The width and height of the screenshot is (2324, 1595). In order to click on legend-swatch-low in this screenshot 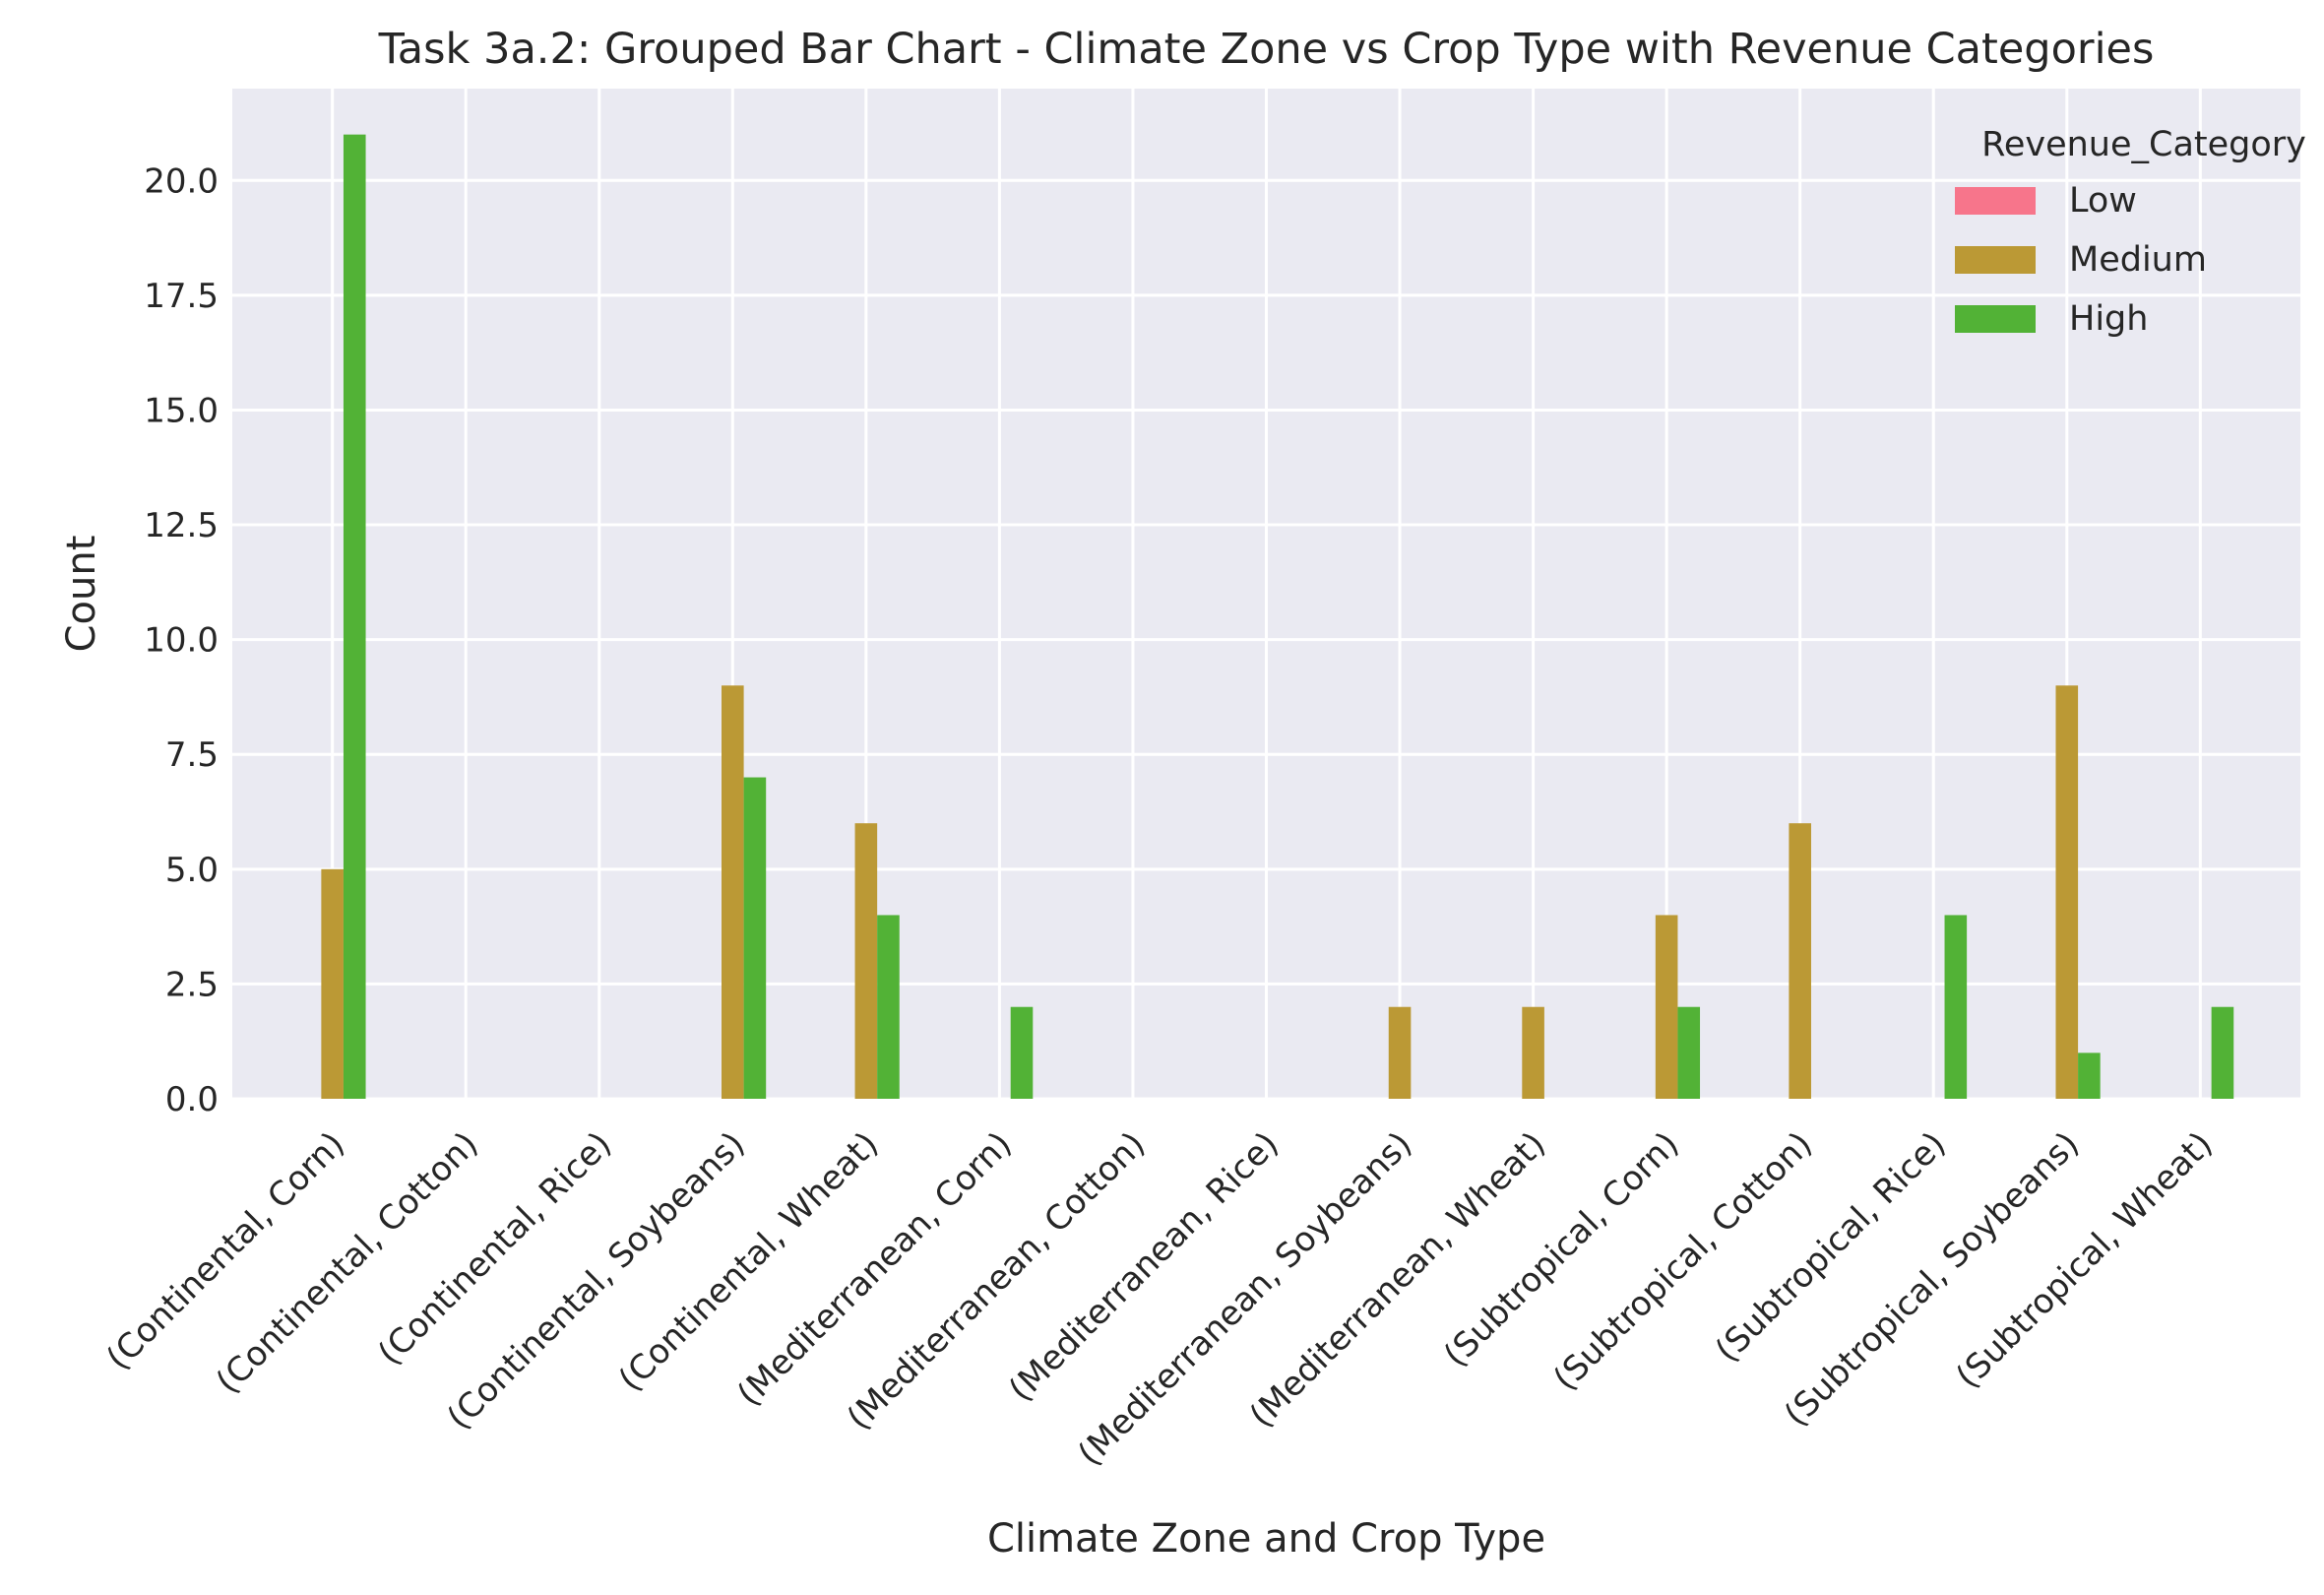, I will do `click(1995, 201)`.